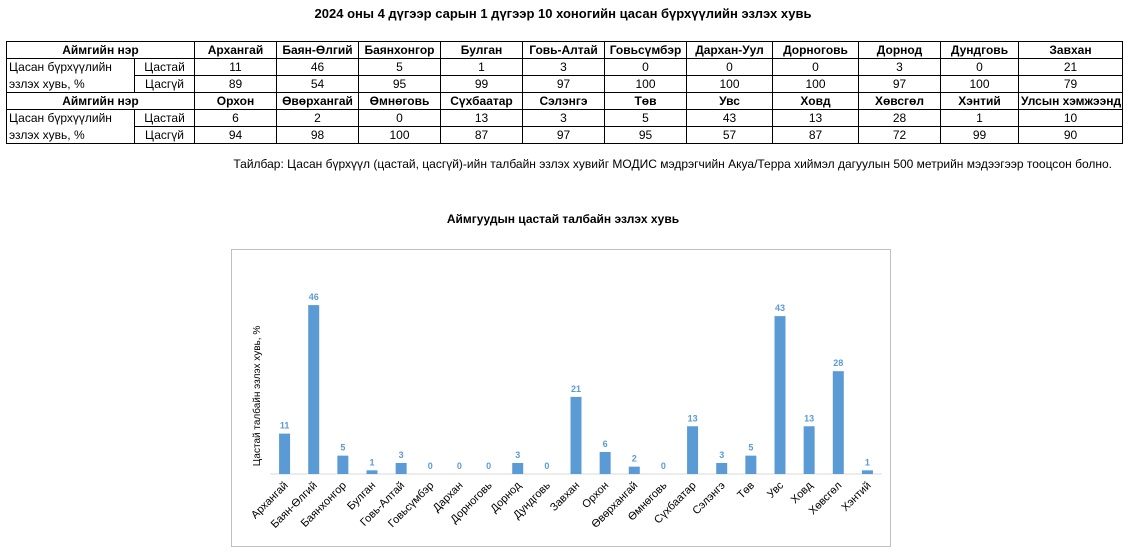  Describe the element at coordinates (481, 101) in the screenshot. I see `aimag-name-cell: Сүхбаатар` at that location.